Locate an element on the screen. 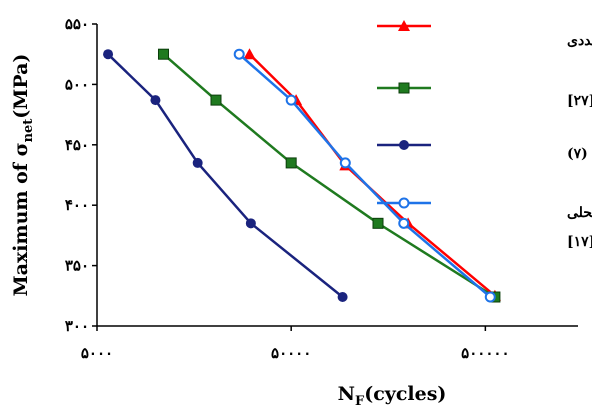 The image size is (592, 407). x-axis-title-suffix: (cycles) is located at coordinates (405, 394).